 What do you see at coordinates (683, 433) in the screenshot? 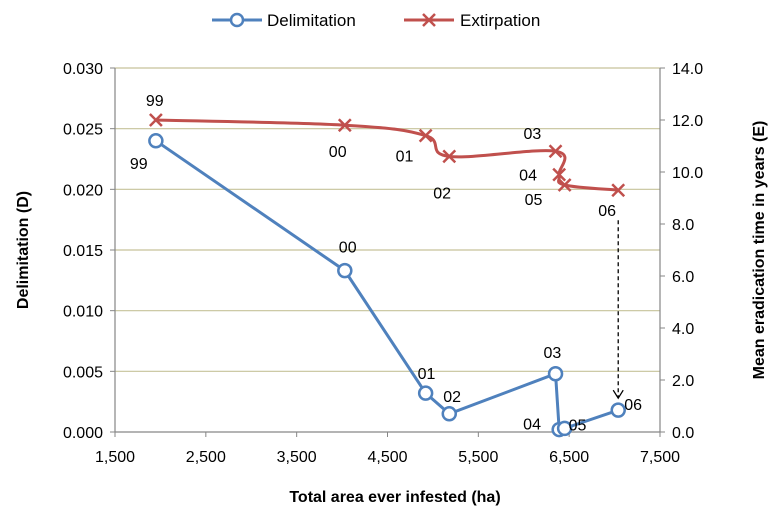
I see `right-tick-label: 0.0` at bounding box center [683, 433].